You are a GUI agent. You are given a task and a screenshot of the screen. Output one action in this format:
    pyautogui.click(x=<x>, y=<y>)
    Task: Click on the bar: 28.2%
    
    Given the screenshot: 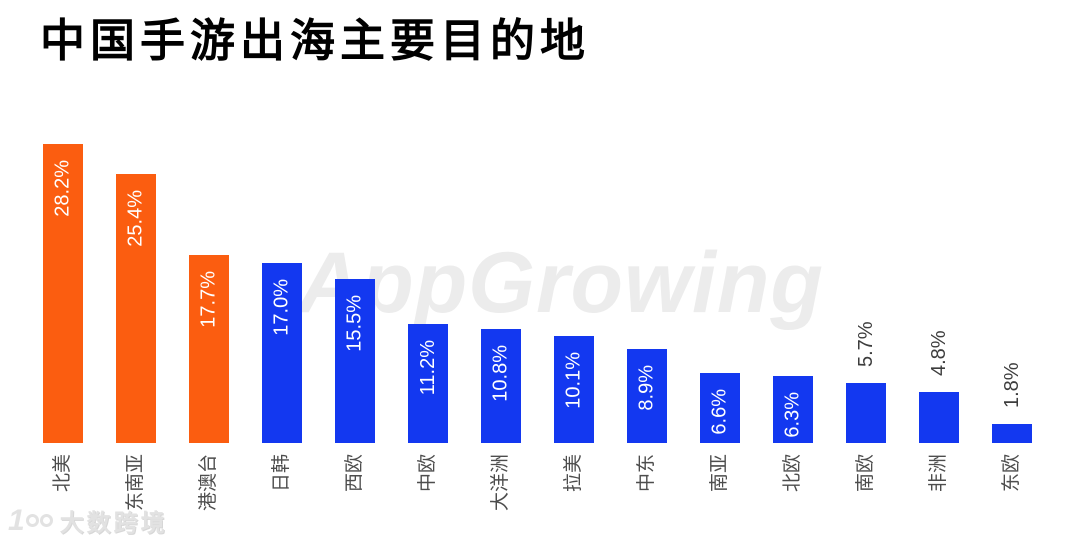 What is the action you would take?
    pyautogui.click(x=63, y=293)
    